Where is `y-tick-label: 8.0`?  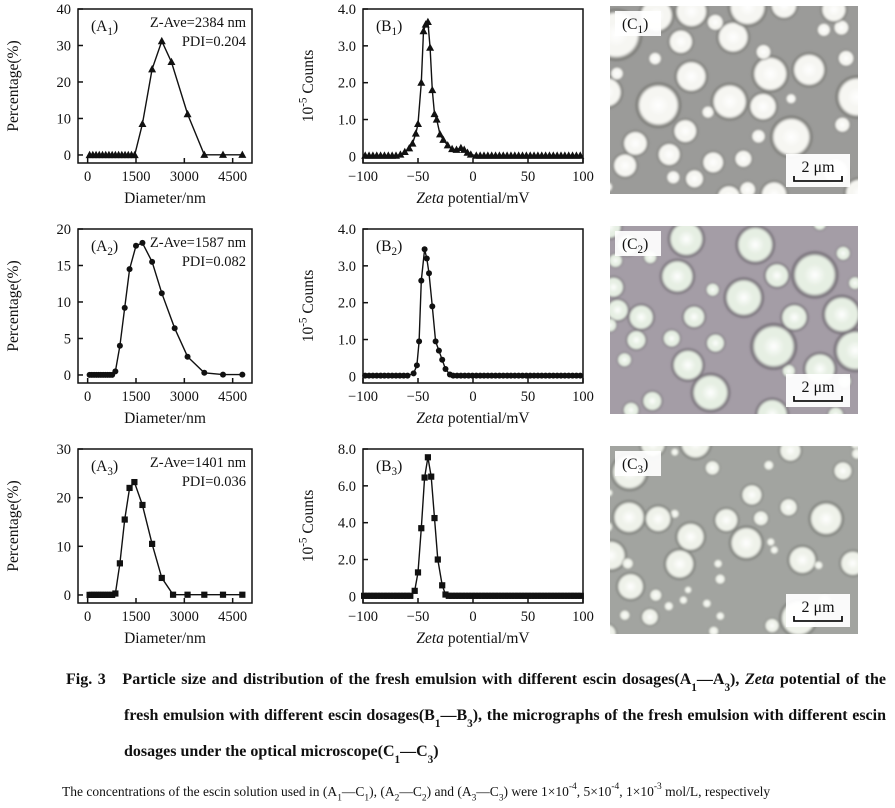
y-tick-label: 8.0 is located at coordinates (347, 450).